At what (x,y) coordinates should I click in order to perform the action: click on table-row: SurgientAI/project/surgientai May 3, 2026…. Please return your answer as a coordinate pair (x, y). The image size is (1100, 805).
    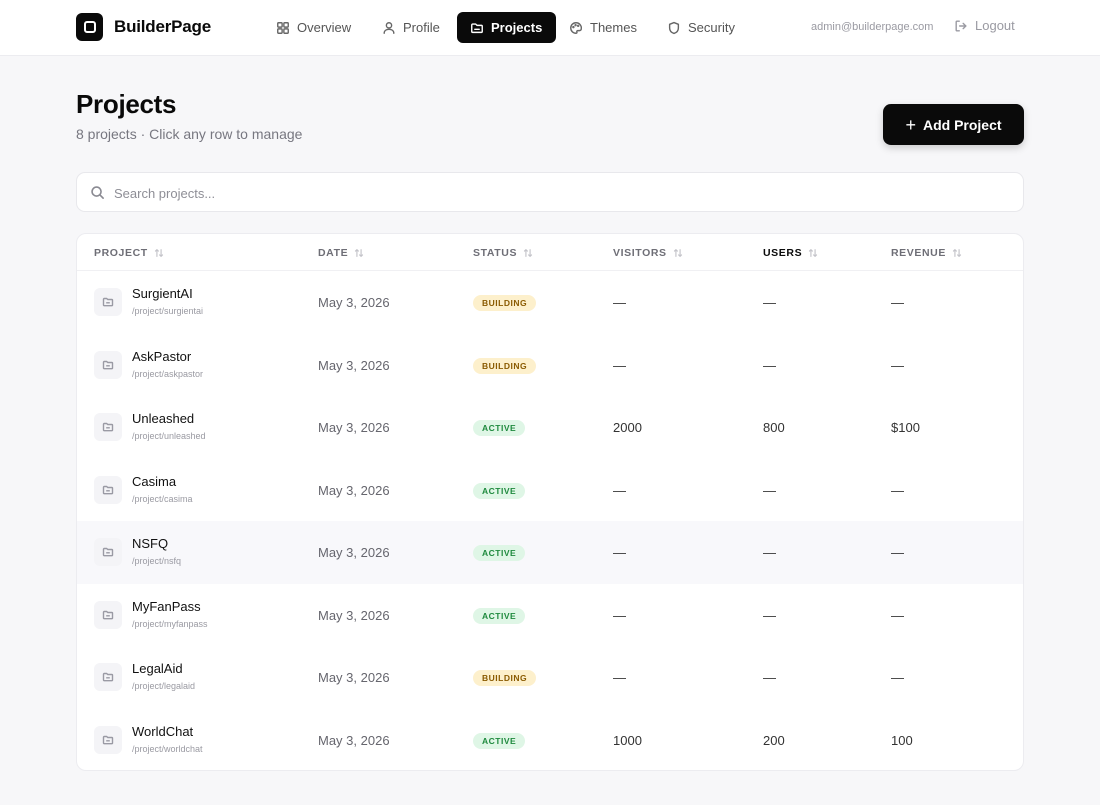
    Looking at the image, I should click on (550, 302).